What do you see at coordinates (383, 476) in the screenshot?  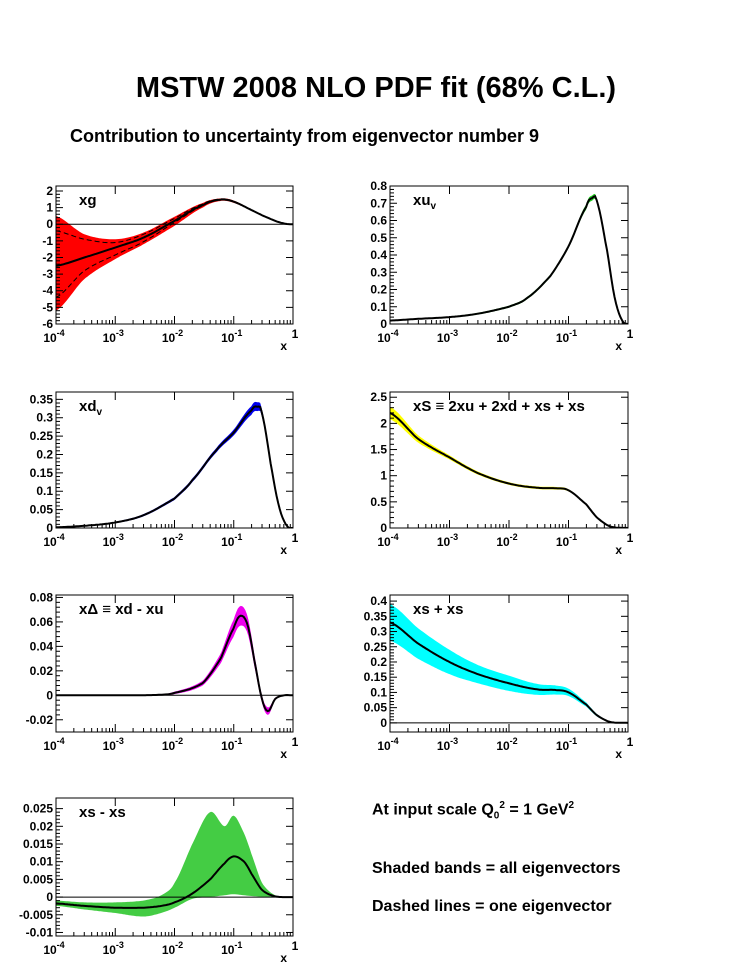 I see `ytick-label-xS: 1` at bounding box center [383, 476].